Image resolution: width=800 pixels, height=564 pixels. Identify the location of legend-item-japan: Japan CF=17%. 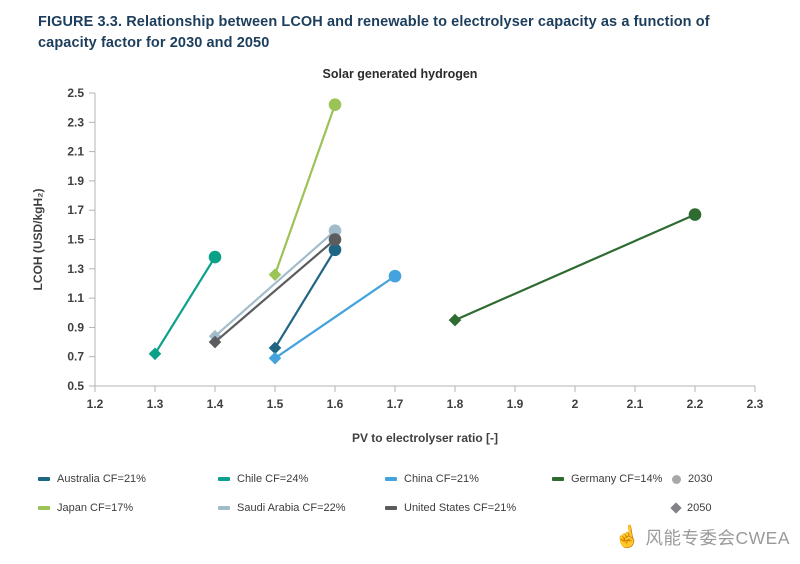
(128, 508).